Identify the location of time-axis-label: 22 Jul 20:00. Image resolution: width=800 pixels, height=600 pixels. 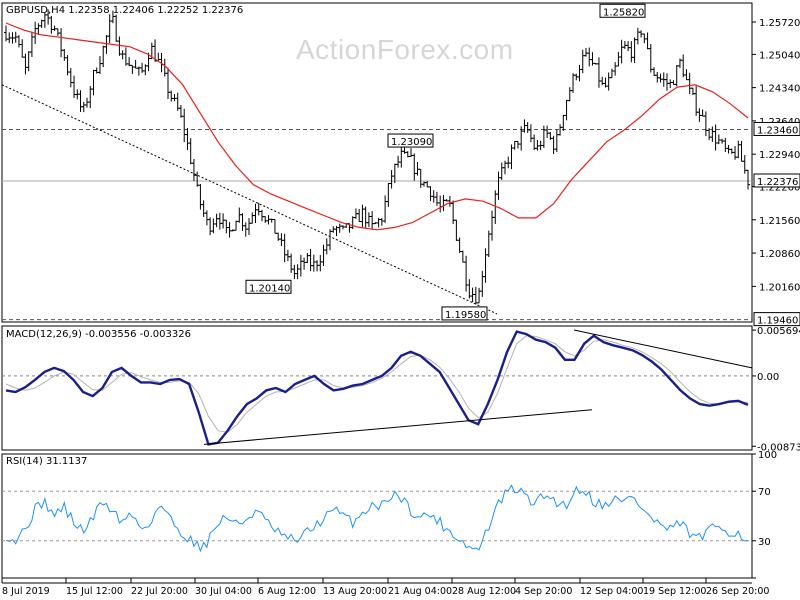
(159, 591).